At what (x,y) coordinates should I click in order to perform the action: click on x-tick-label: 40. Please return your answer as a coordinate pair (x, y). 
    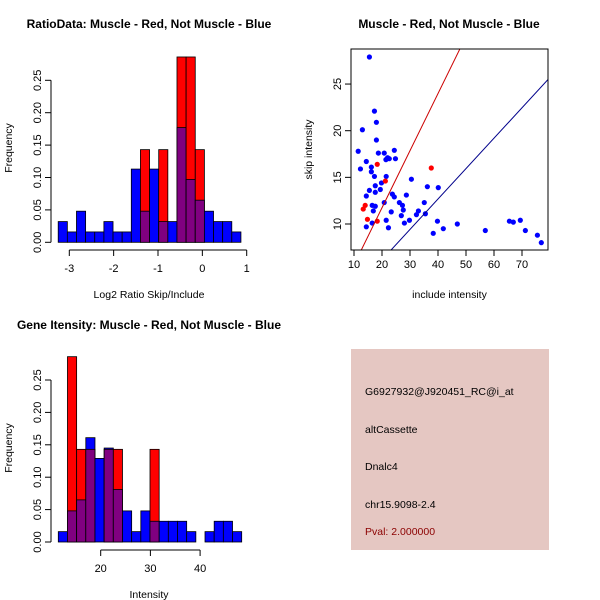
    Looking at the image, I should click on (438, 265).